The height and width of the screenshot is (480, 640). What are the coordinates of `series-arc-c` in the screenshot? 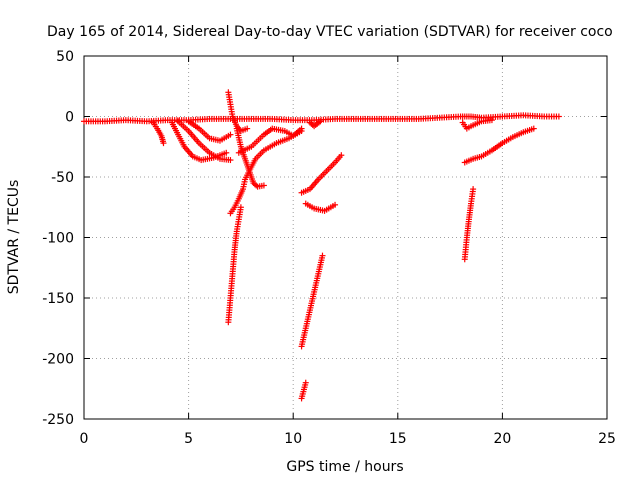 It's located at (204, 141).